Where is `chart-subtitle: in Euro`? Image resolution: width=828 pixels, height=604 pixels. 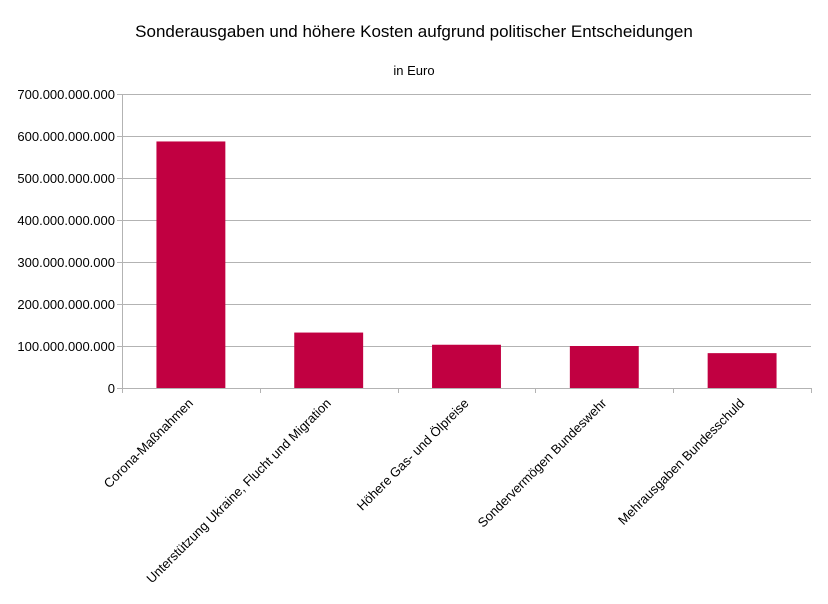 chart-subtitle: in Euro is located at coordinates (413, 70).